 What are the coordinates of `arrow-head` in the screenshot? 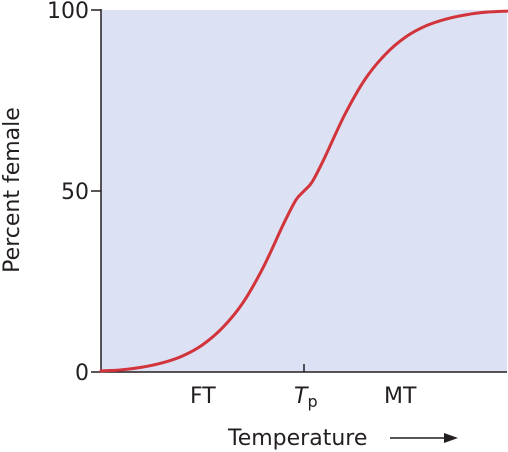 It's located at (451, 438).